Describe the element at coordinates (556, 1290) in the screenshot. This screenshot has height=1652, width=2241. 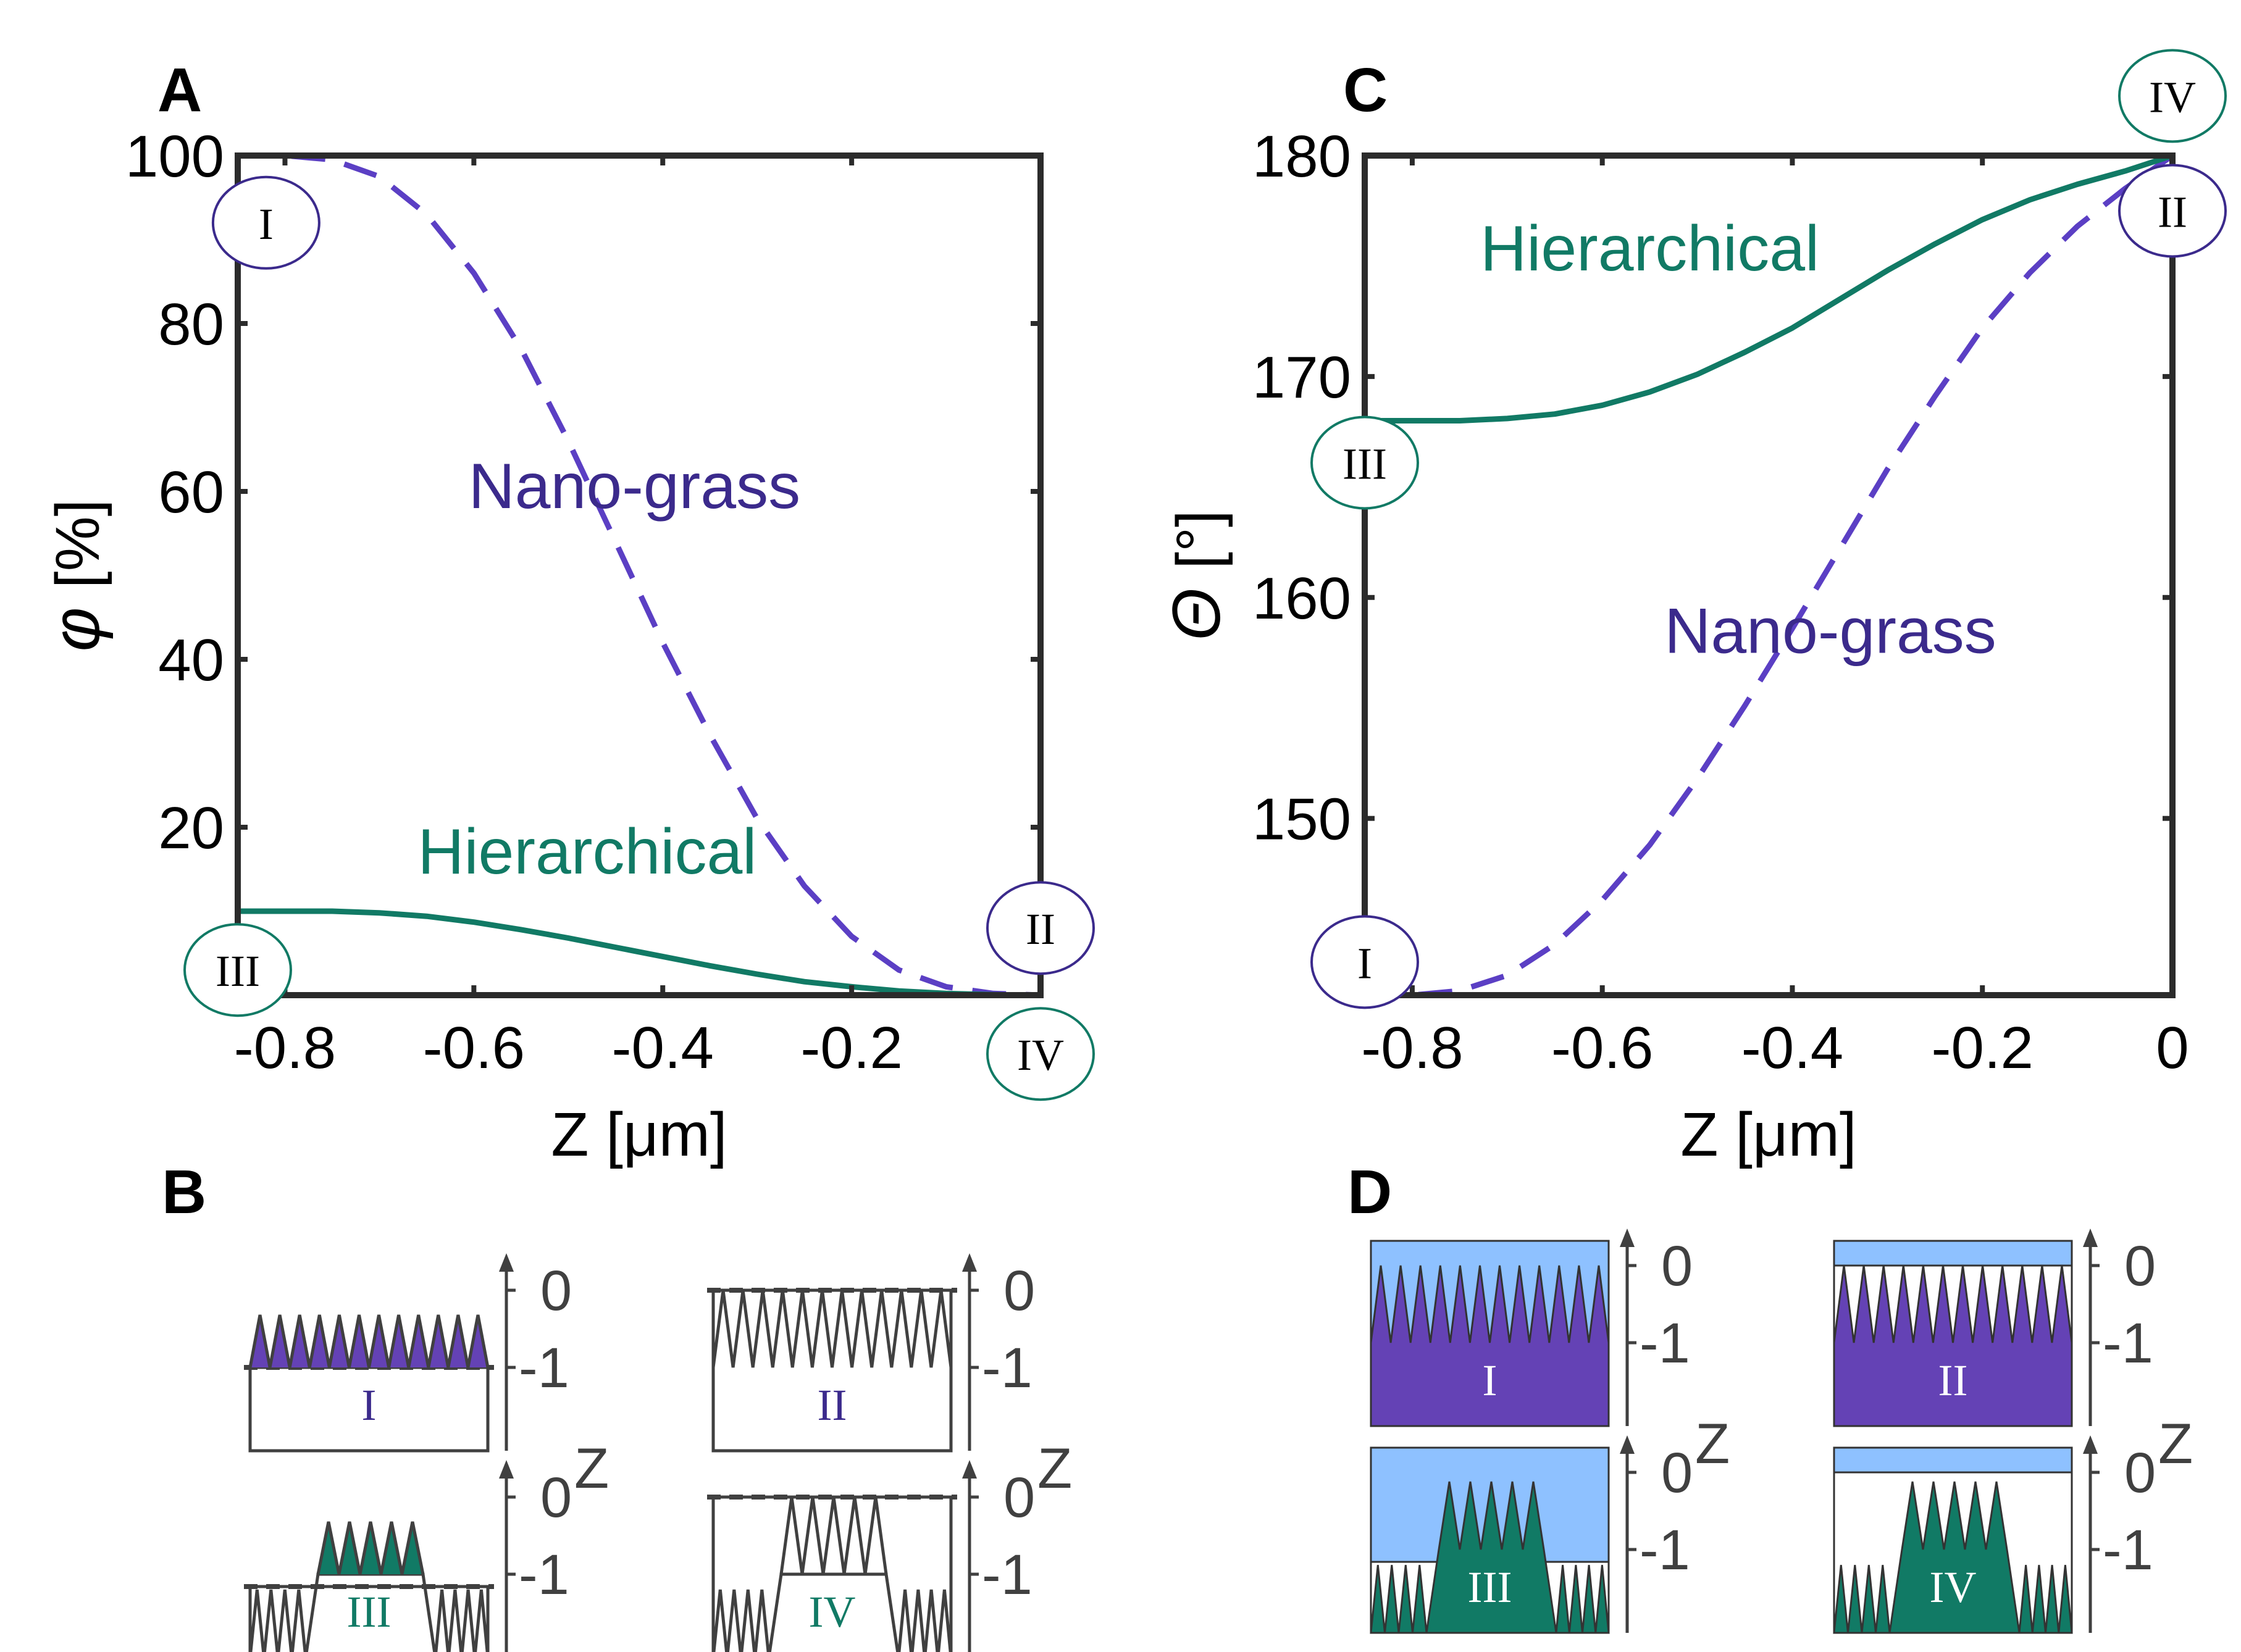
I see `schematic-b-z-tick-label-0: 0` at that location.